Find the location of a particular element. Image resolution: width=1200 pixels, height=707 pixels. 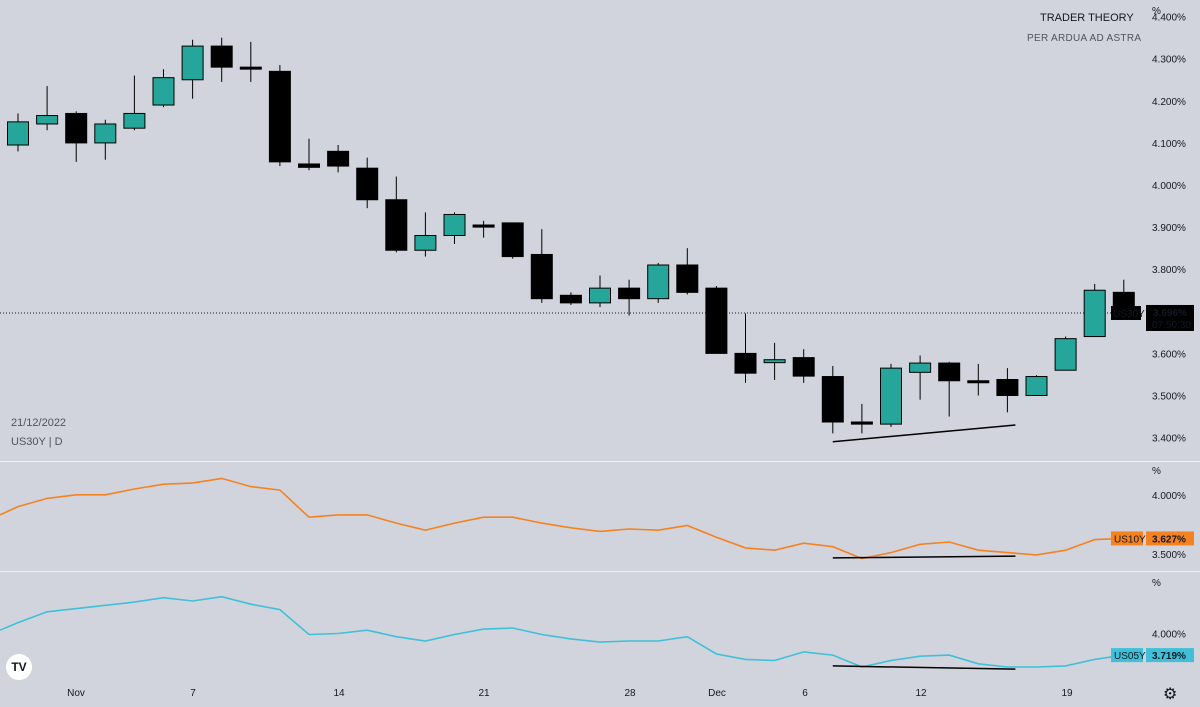

chart-symbol-interval: US30Y | D is located at coordinates (37, 442).